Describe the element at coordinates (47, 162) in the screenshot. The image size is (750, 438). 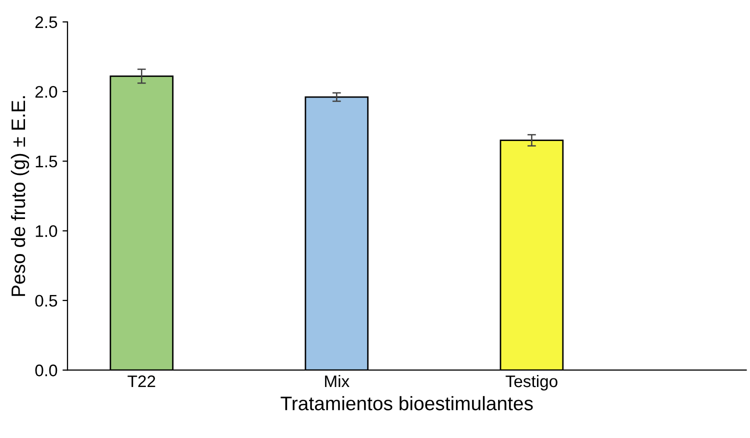
I see `y-tick-label: 1.5` at that location.